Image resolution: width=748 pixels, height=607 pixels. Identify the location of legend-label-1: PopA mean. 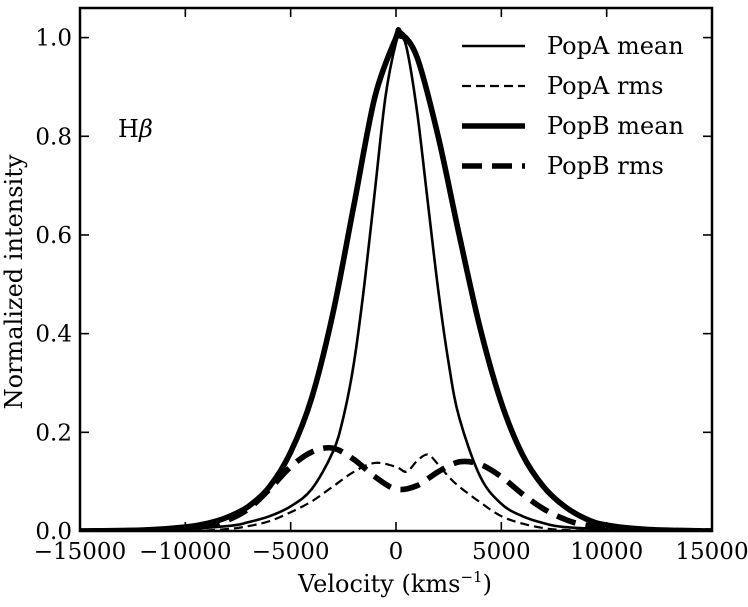
(615, 46).